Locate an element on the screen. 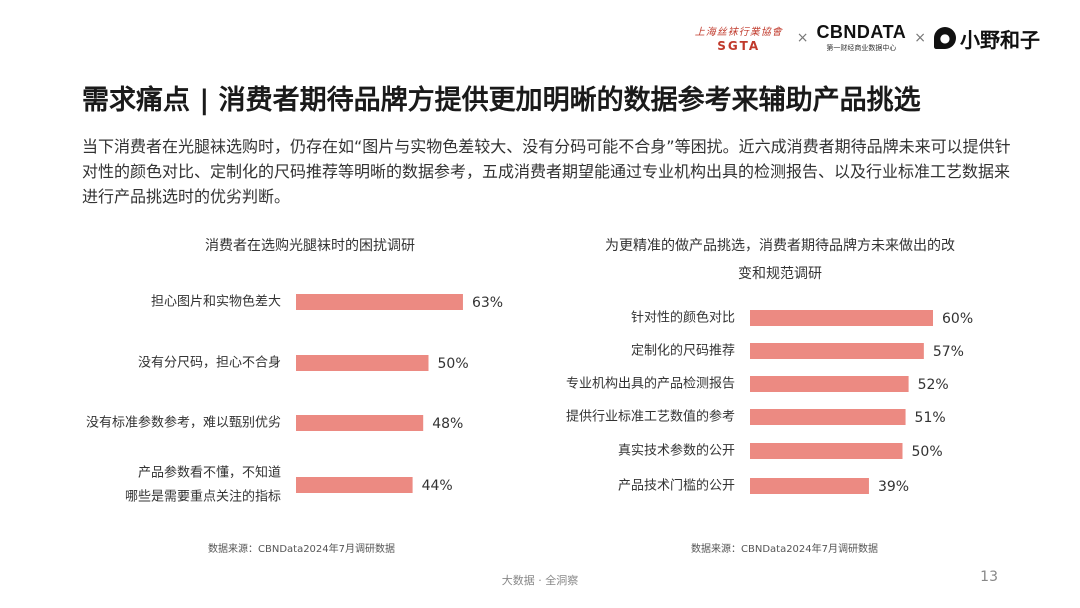 The width and height of the screenshot is (1080, 608). page-number: 13 is located at coordinates (989, 577).